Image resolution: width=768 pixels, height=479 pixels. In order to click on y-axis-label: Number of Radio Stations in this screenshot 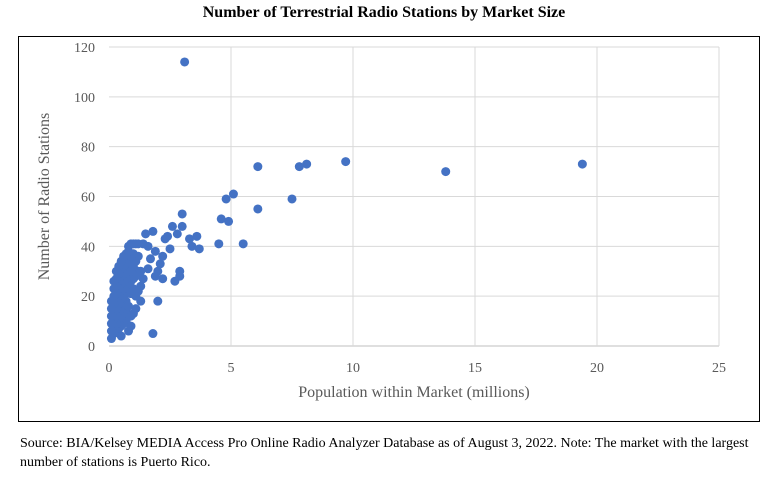, I will do `click(44, 197)`.